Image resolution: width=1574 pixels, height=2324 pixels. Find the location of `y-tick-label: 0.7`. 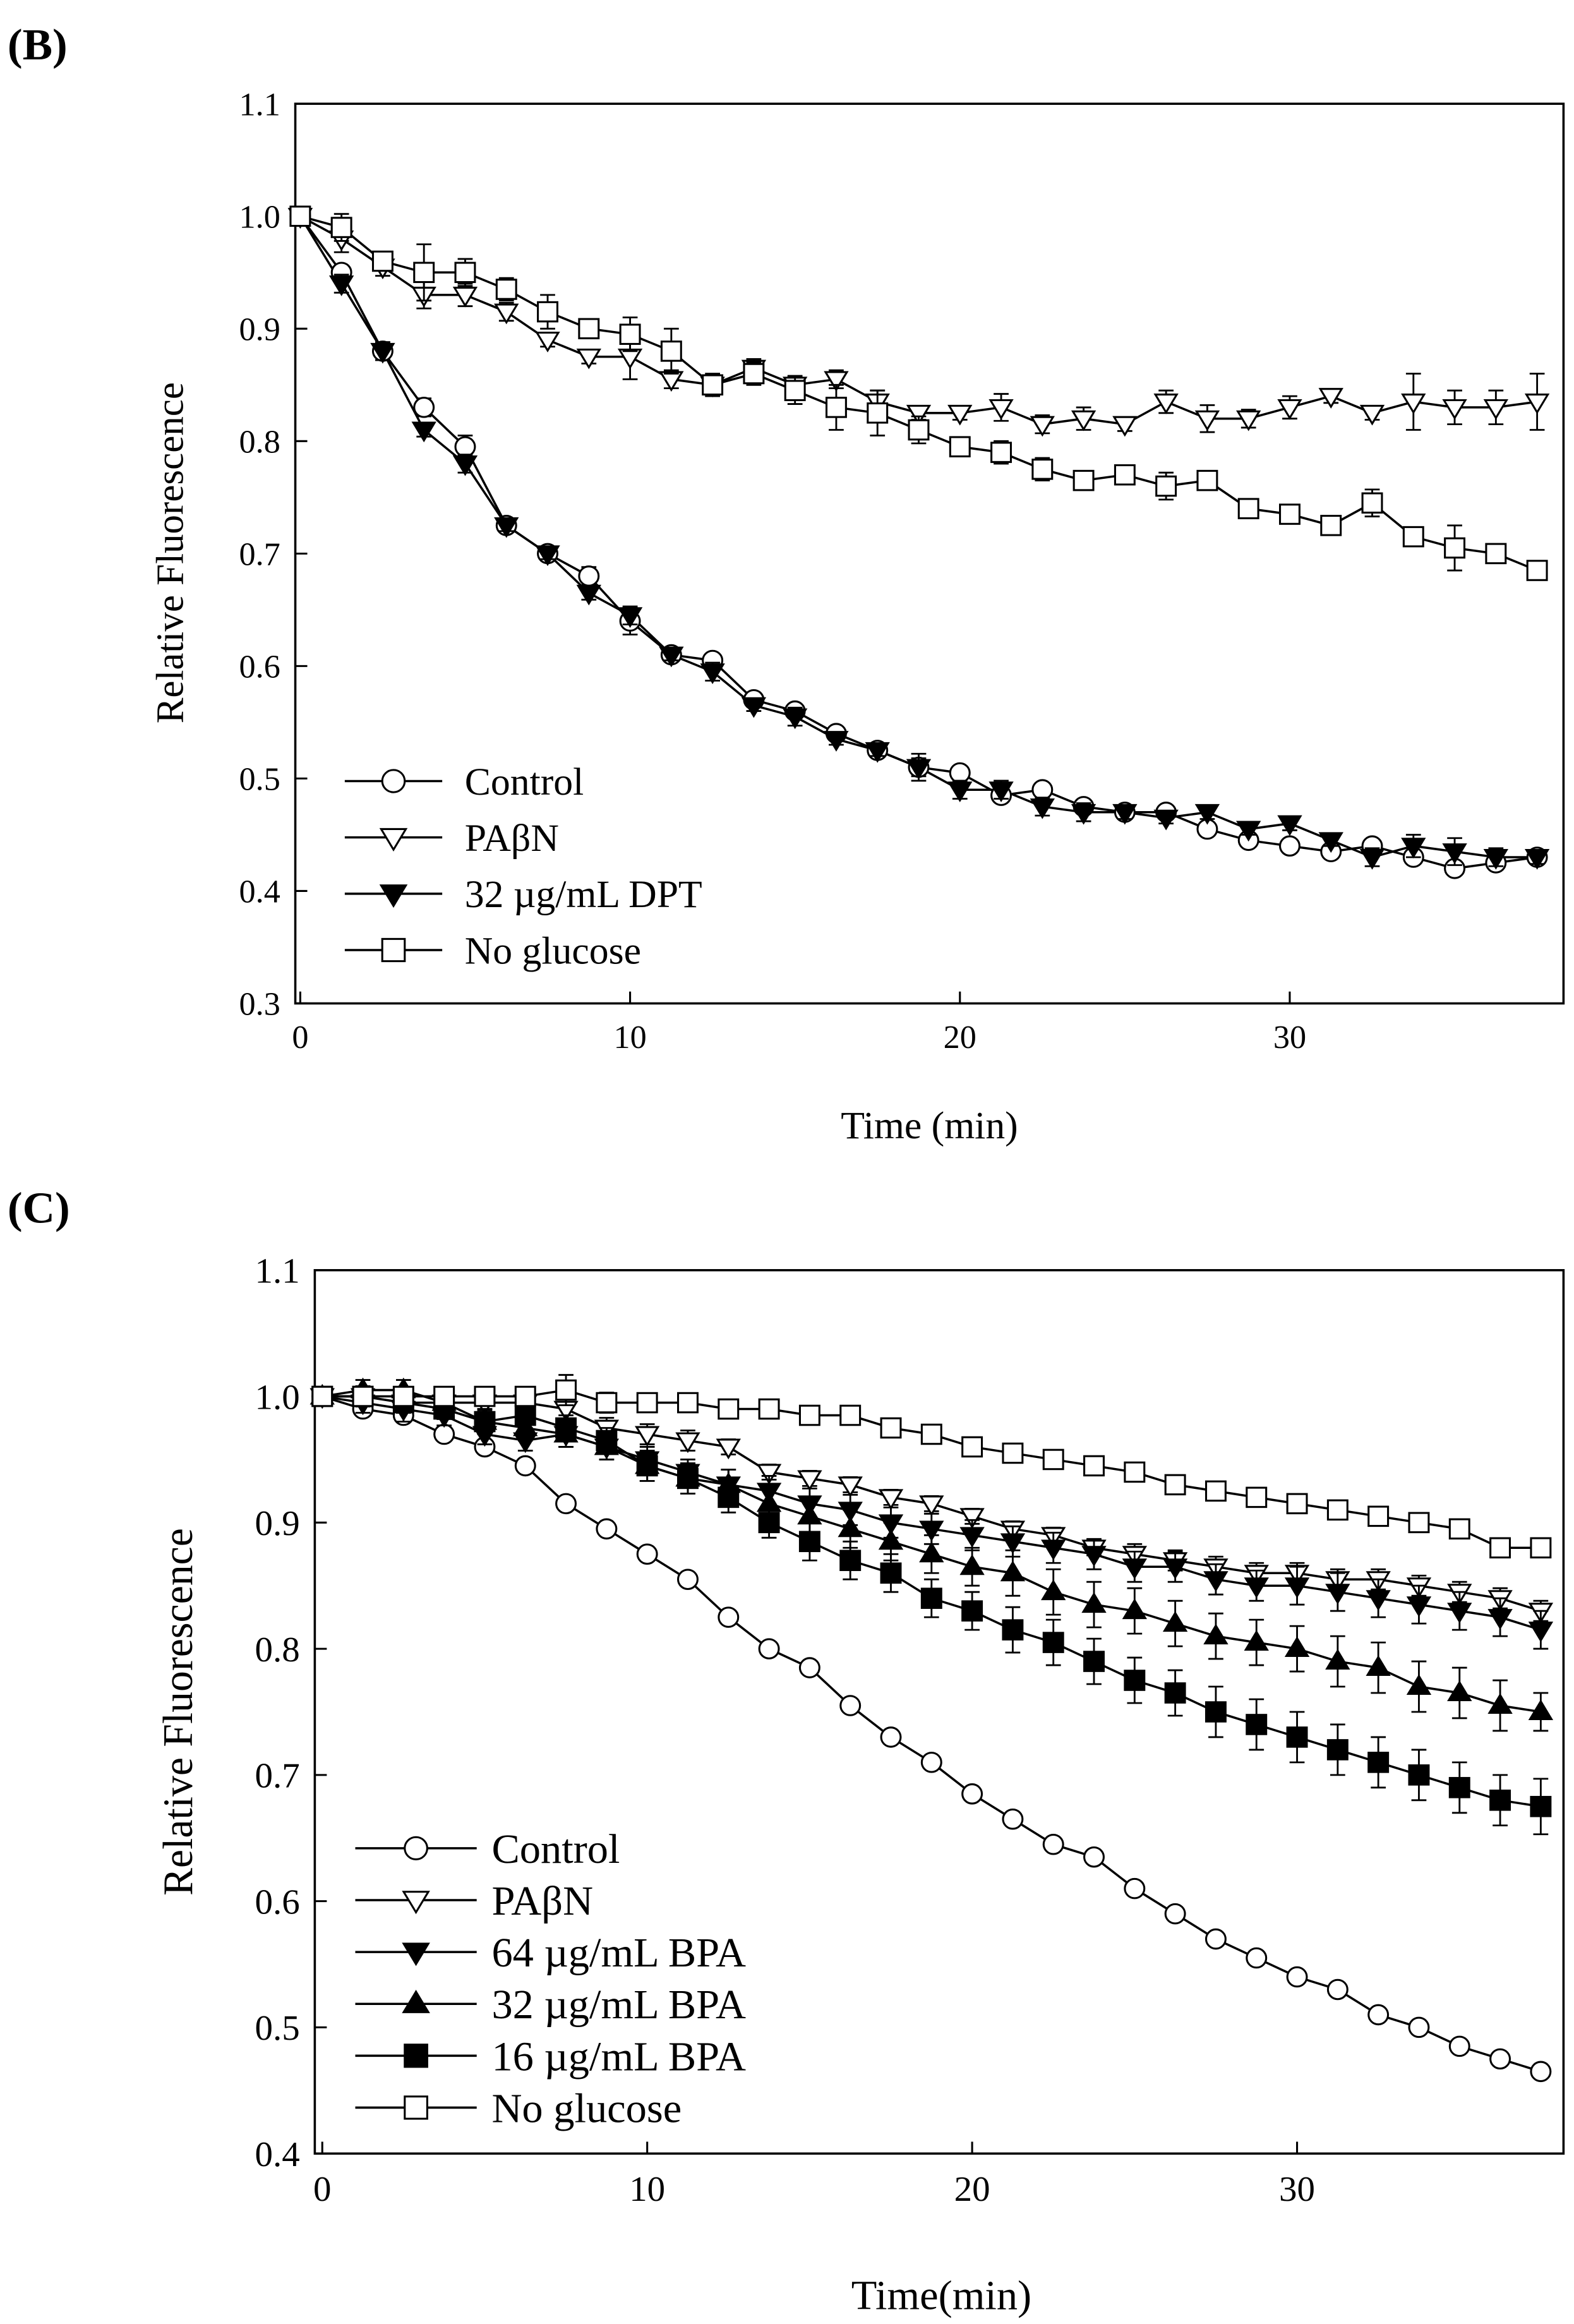

y-tick-label: 0.7 is located at coordinates (259, 555).